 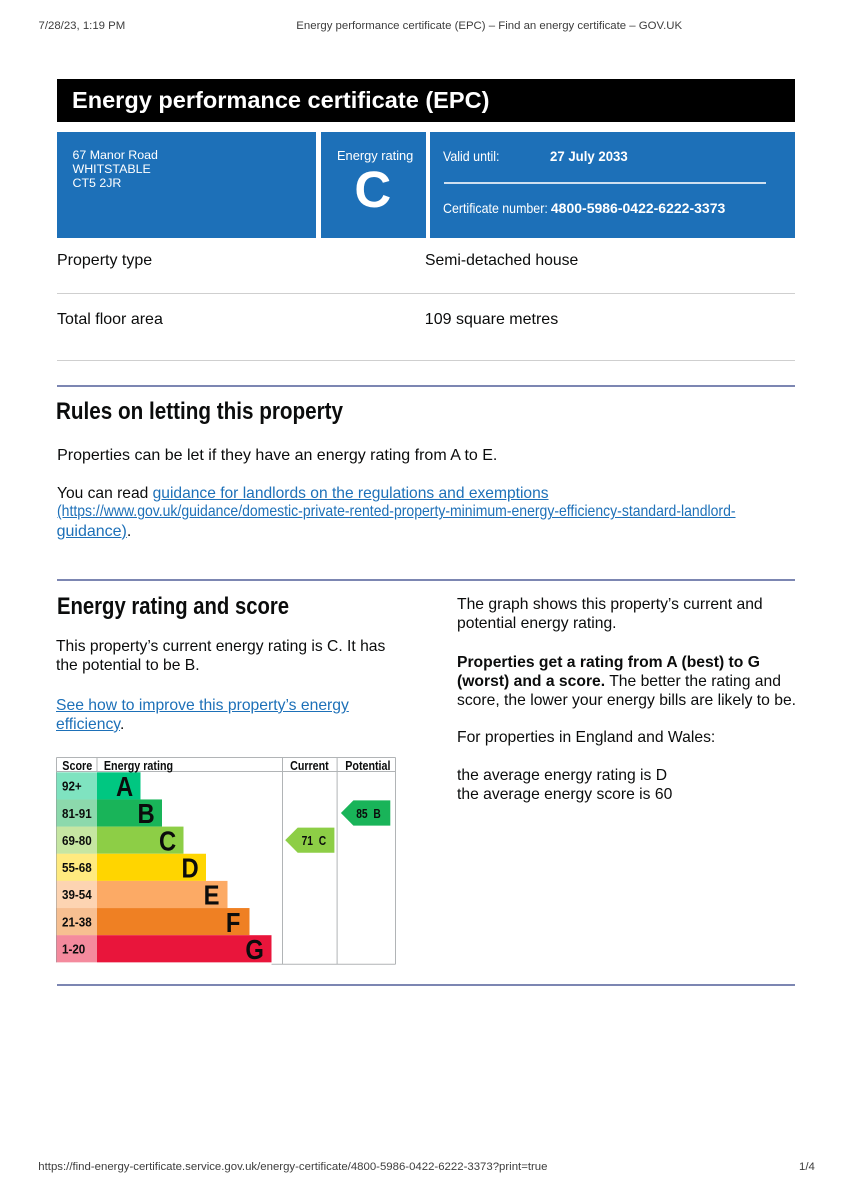 I want to click on svg-text: E, so click(x=211, y=895).